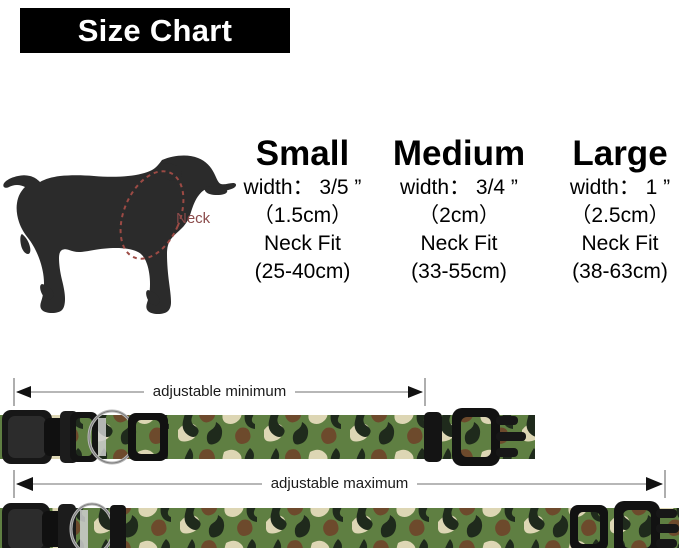  Describe the element at coordinates (302, 215) in the screenshot. I see `size-width-metric: （1.5cm）` at that location.